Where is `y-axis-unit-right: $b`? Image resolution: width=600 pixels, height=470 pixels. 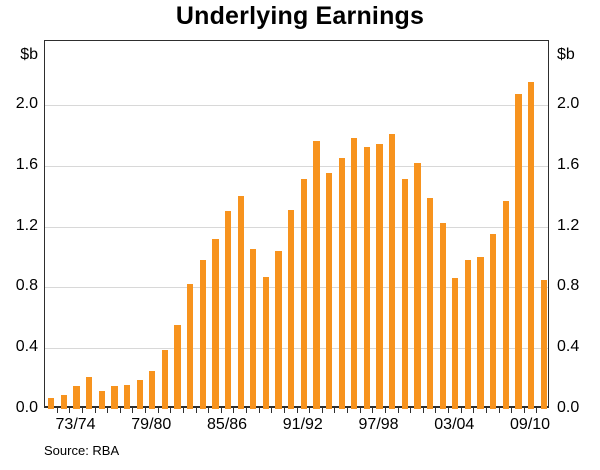
y-axis-unit-right: $b is located at coordinates (566, 54).